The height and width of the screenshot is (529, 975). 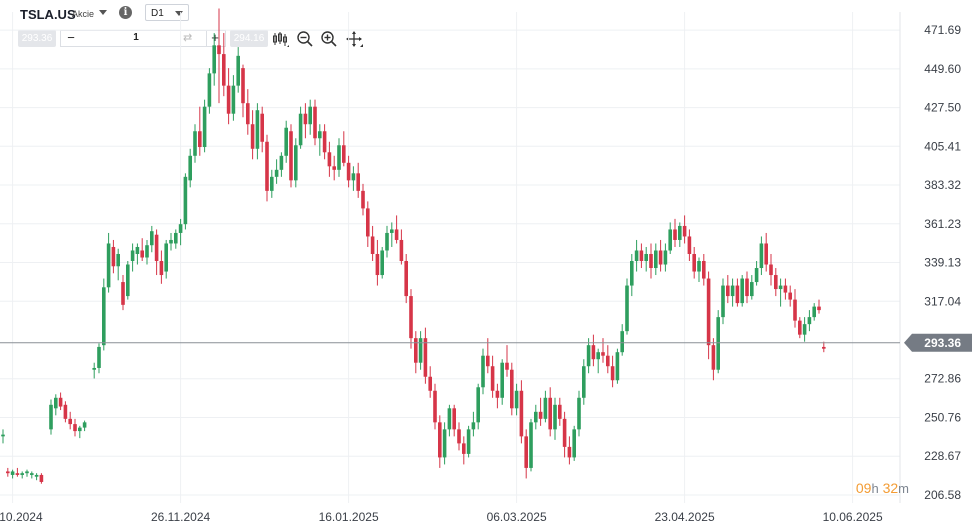 I want to click on pan-icon, so click(x=354, y=39).